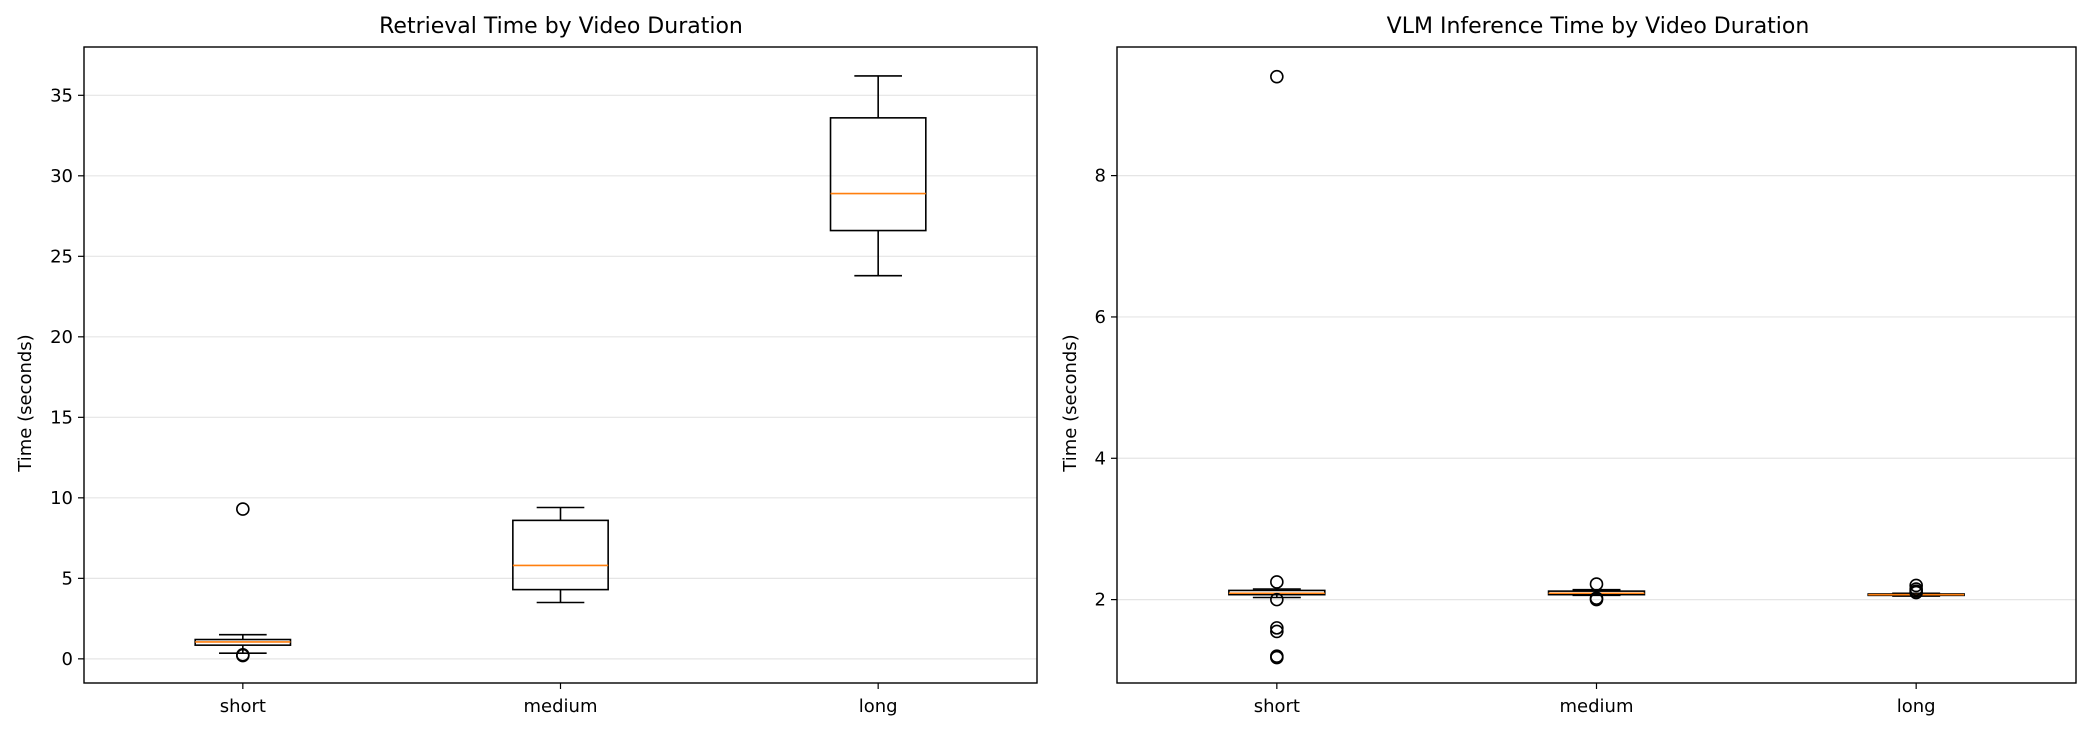 The width and height of the screenshot is (2084, 732). What do you see at coordinates (61, 498) in the screenshot?
I see `y-tick-label: 10` at bounding box center [61, 498].